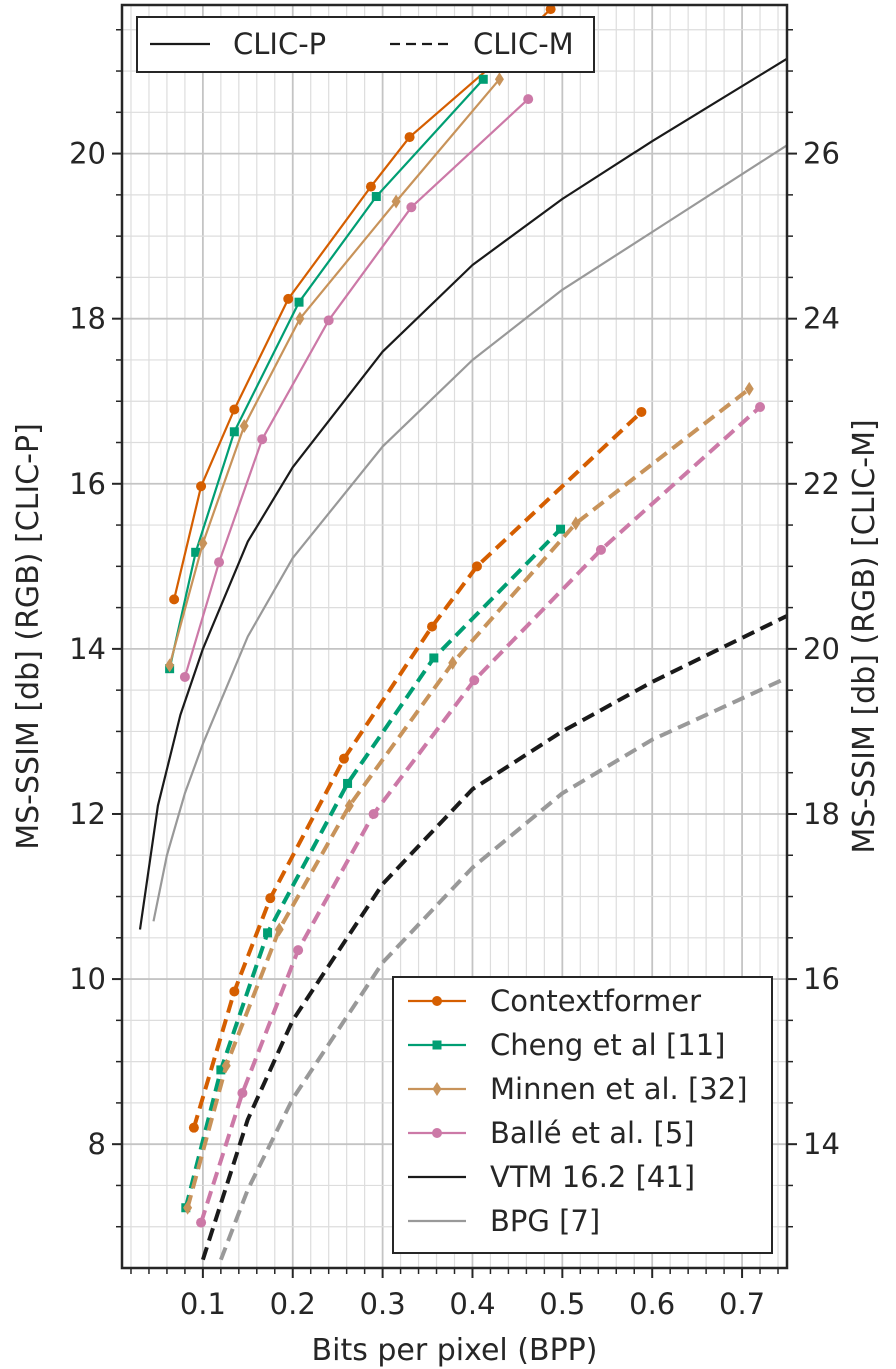 This screenshot has width=896, height=1369. What do you see at coordinates (821, 814) in the screenshot?
I see `y-right-tick-label: 18` at bounding box center [821, 814].